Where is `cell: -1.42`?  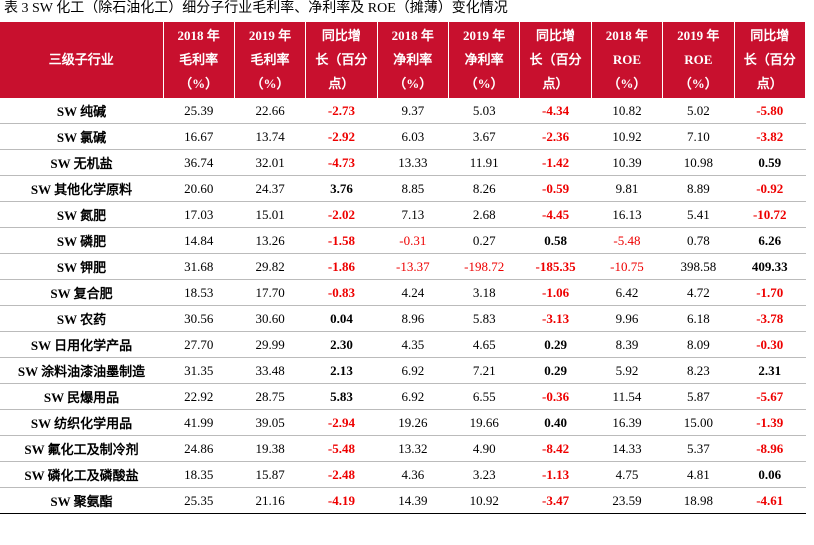 cell: -1.42 is located at coordinates (555, 162).